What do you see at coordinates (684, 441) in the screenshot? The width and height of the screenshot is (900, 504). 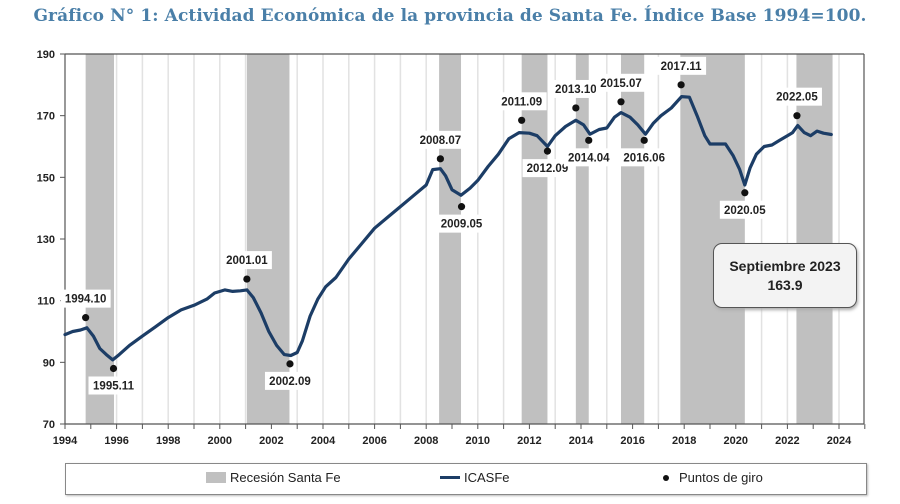 I see `x-tick-label: 2018` at bounding box center [684, 441].